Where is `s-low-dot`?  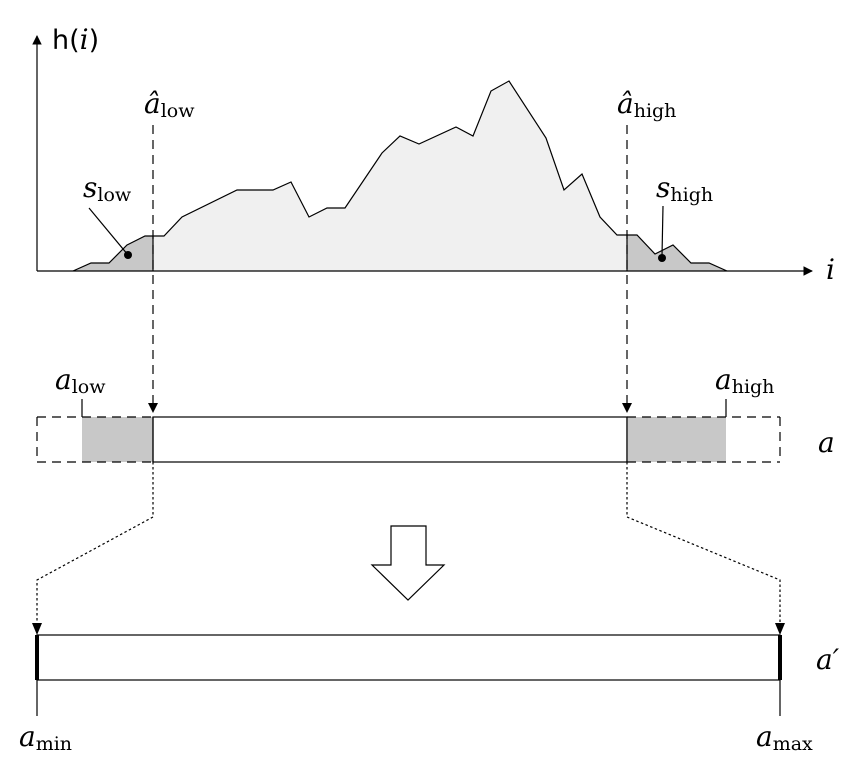 s-low-dot is located at coordinates (128, 255).